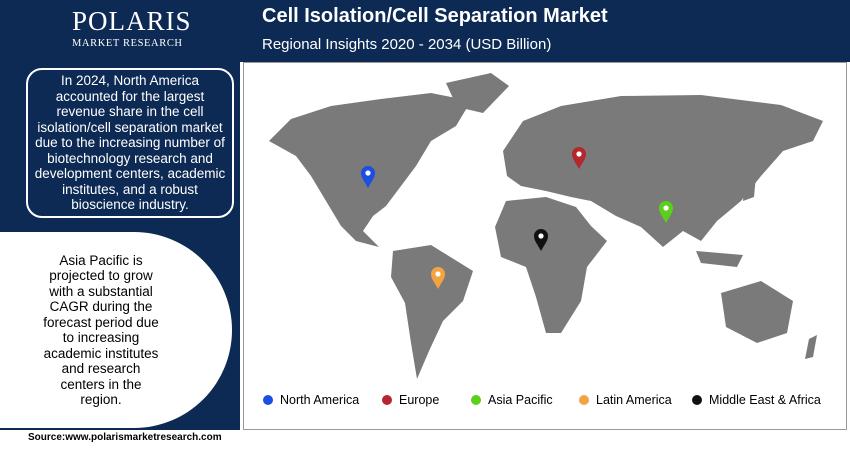 This screenshot has width=850, height=450. I want to click on legend-item: Middle East & Africa, so click(756, 400).